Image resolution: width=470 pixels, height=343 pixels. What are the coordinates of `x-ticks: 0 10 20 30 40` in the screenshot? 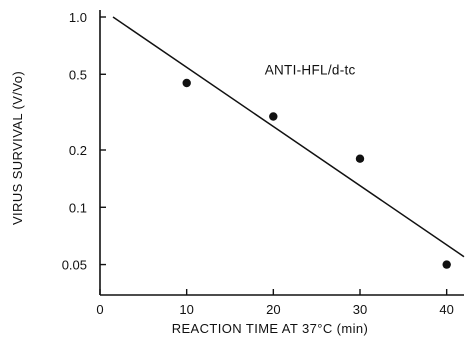 It's located at (275, 303).